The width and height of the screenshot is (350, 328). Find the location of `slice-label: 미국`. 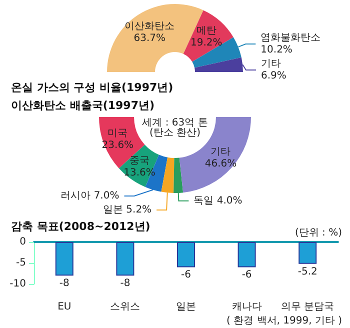

slice-label: 미국 is located at coordinates (118, 133).